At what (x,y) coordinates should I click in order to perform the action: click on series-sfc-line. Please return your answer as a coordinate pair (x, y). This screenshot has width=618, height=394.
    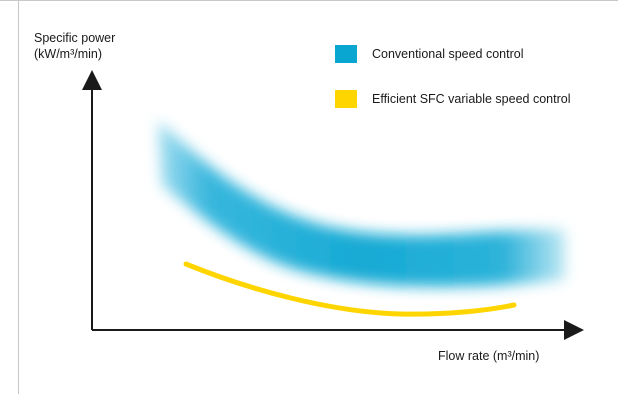
    Looking at the image, I should click on (350, 289).